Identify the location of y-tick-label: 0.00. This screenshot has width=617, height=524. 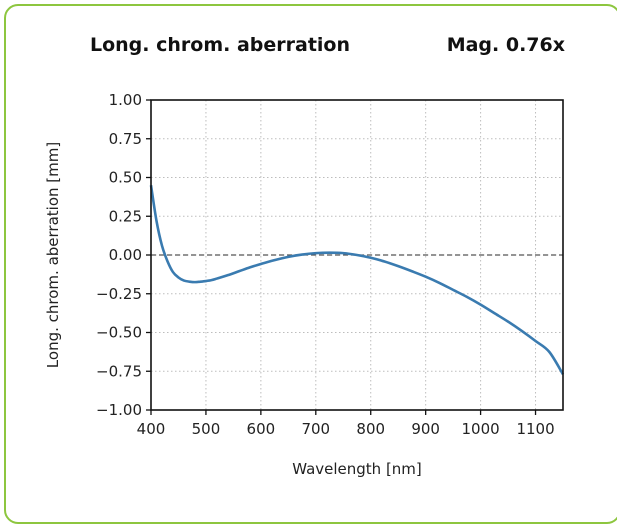
(125, 255).